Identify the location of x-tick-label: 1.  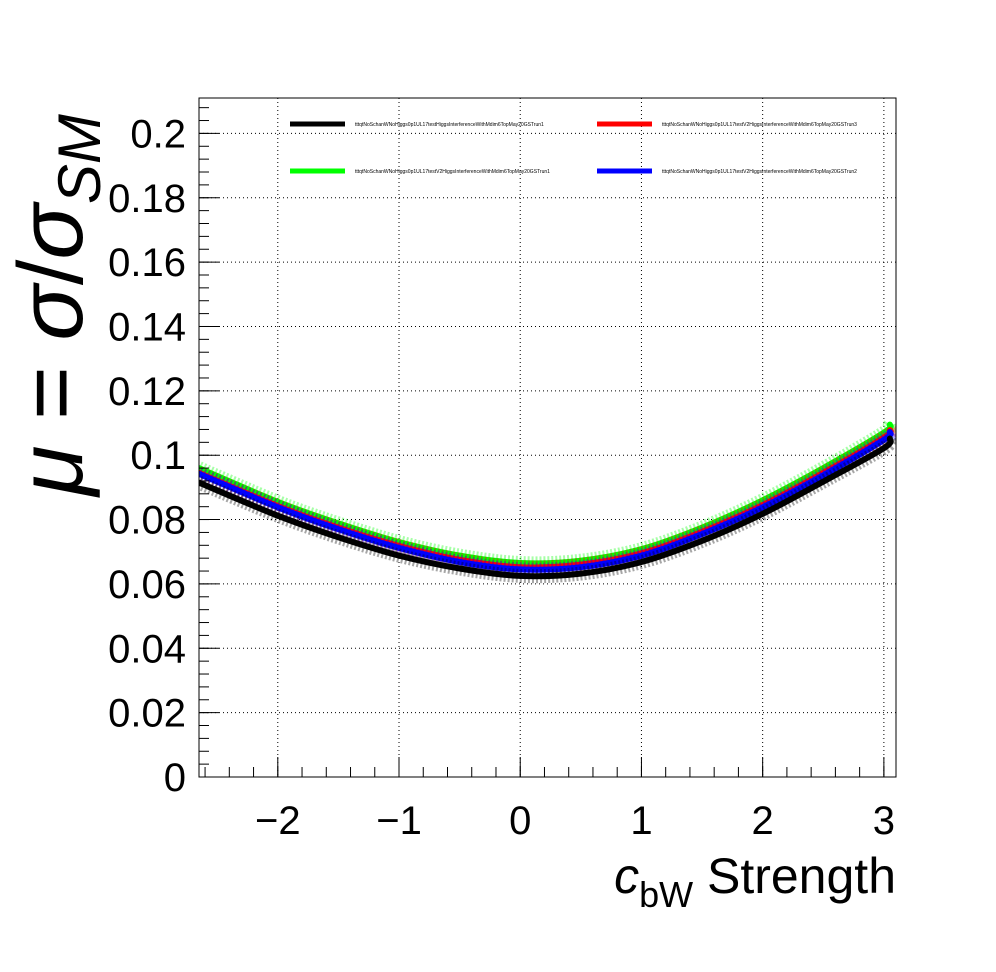
(641, 821).